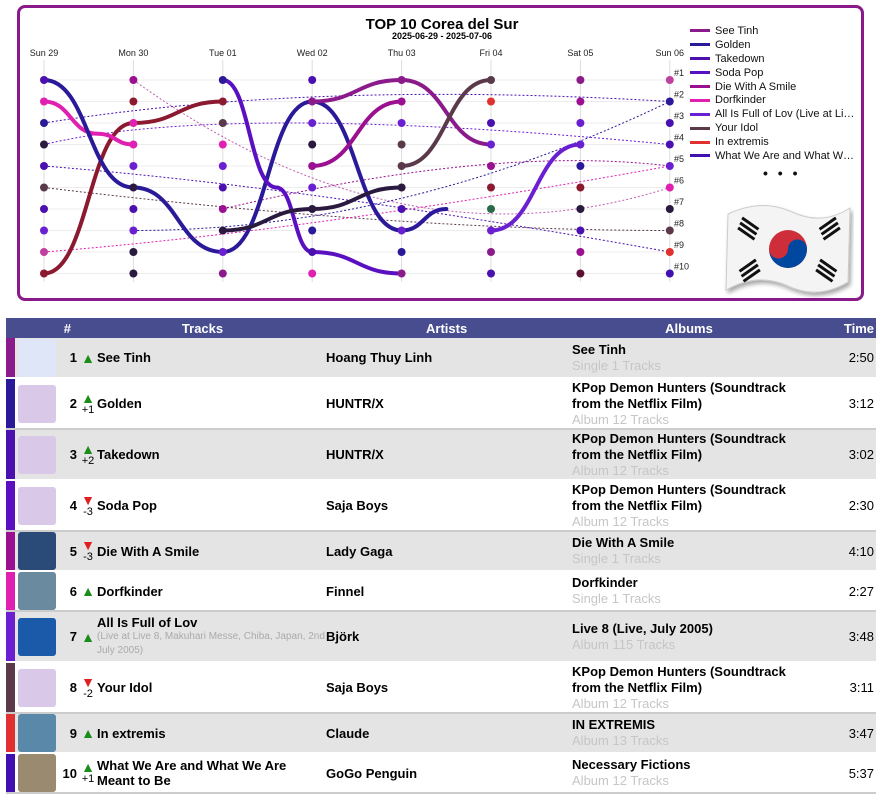 This screenshot has height=805, width=882. What do you see at coordinates (775, 142) in the screenshot?
I see `legend-item: In extremis` at bounding box center [775, 142].